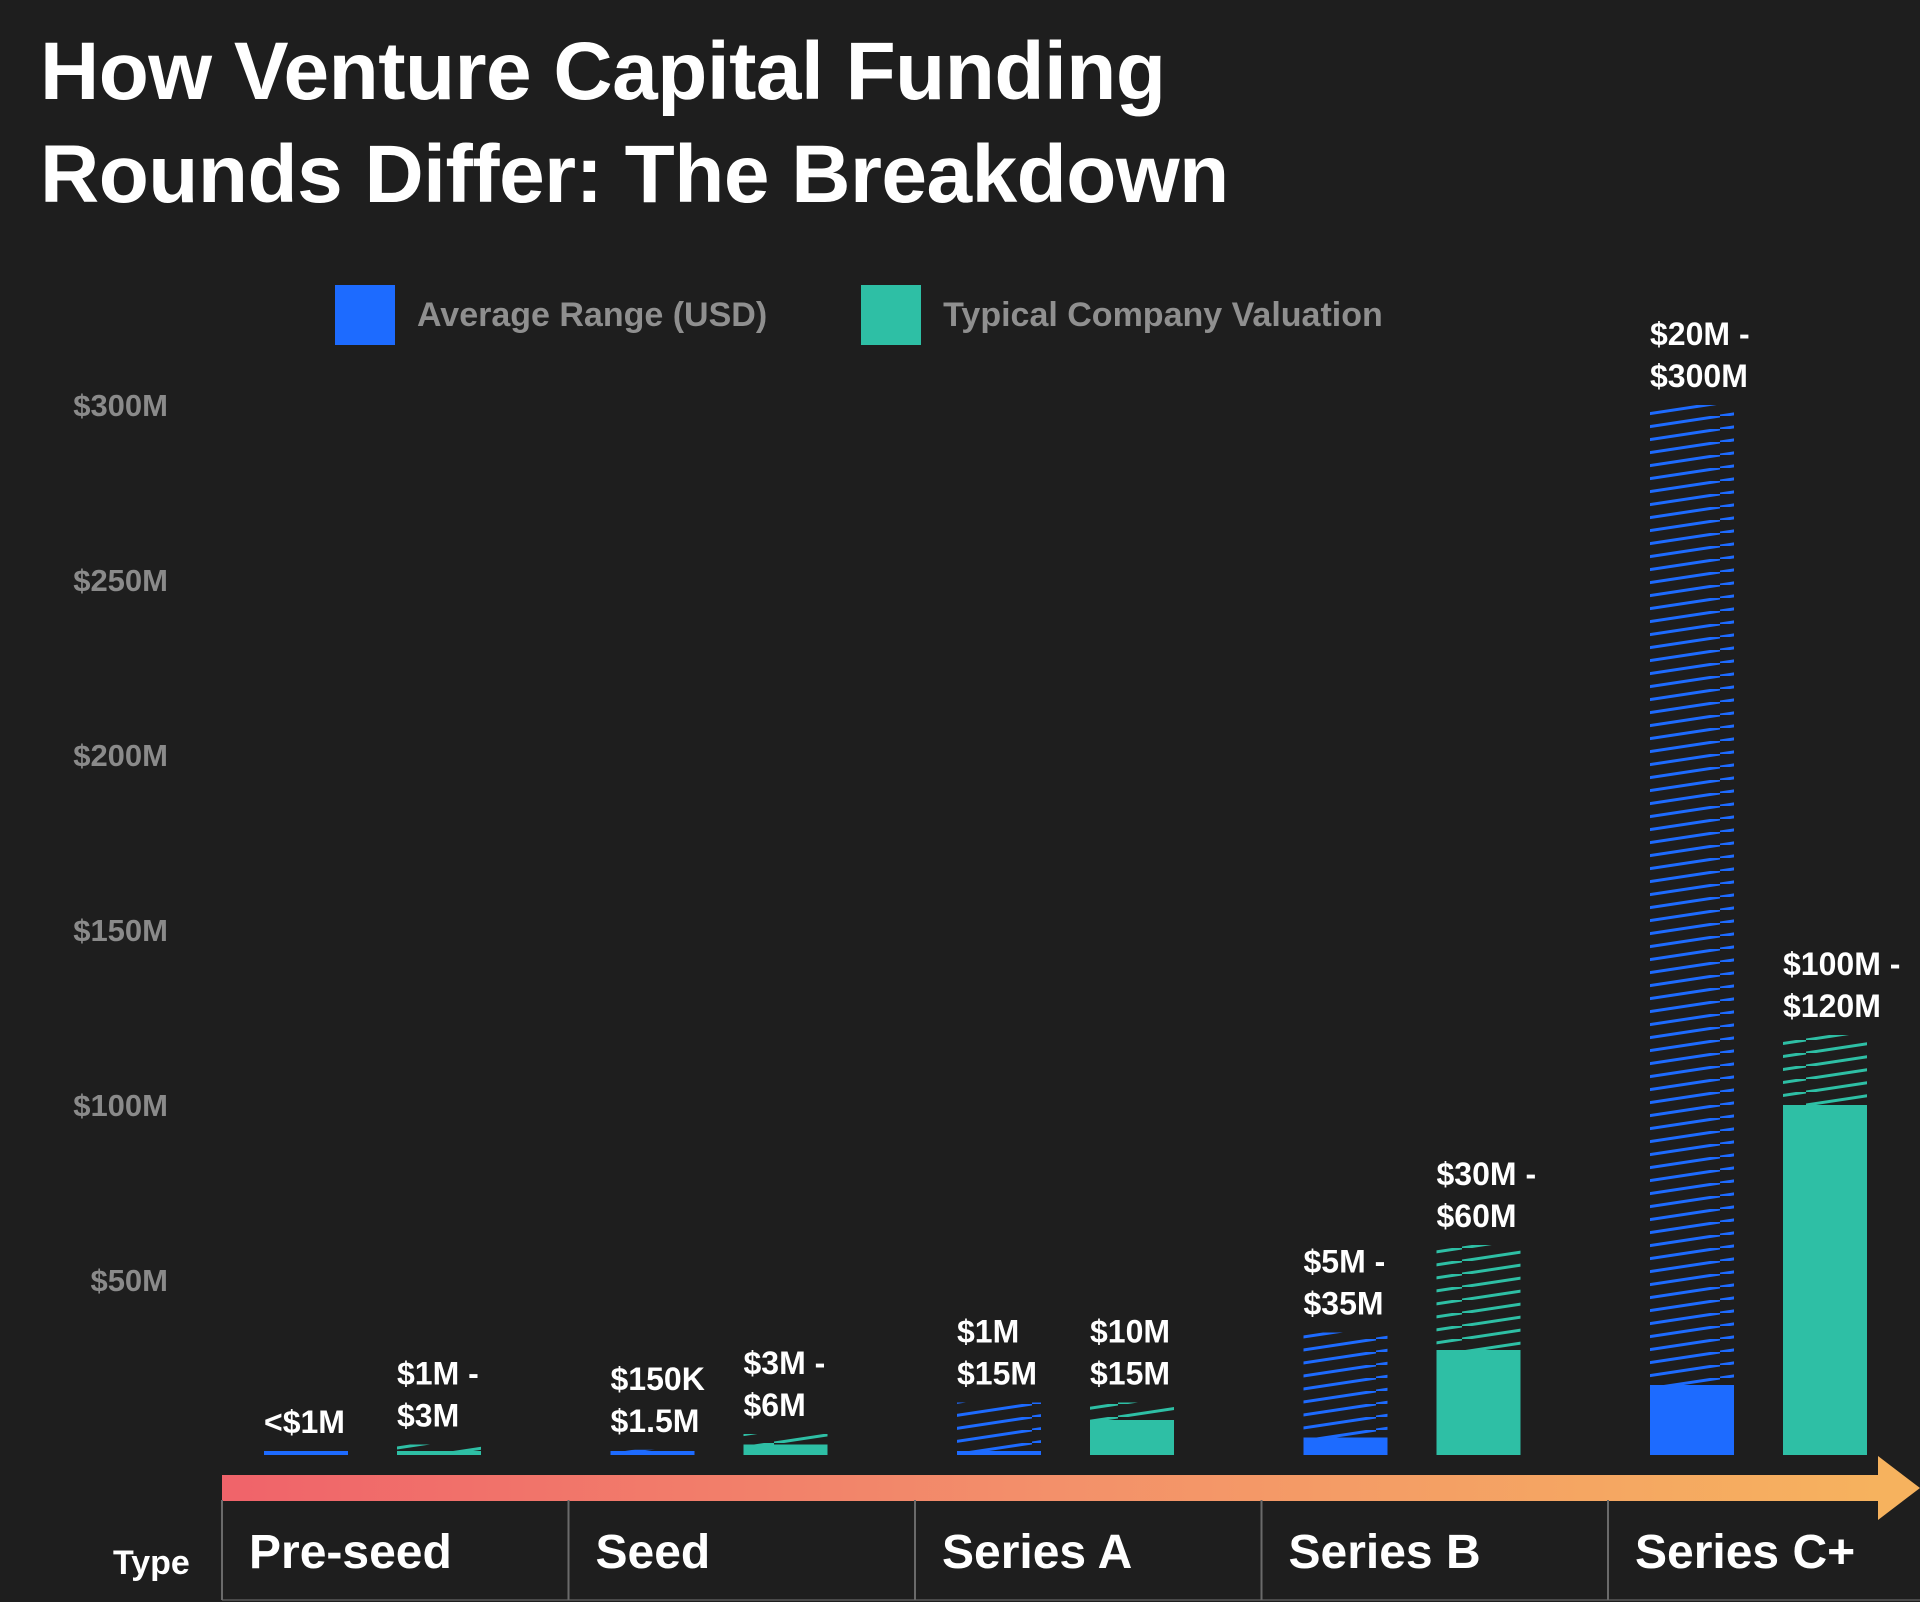  I want to click on chart-title-line-2: Rounds Differ: The Breakdown, so click(634, 174).